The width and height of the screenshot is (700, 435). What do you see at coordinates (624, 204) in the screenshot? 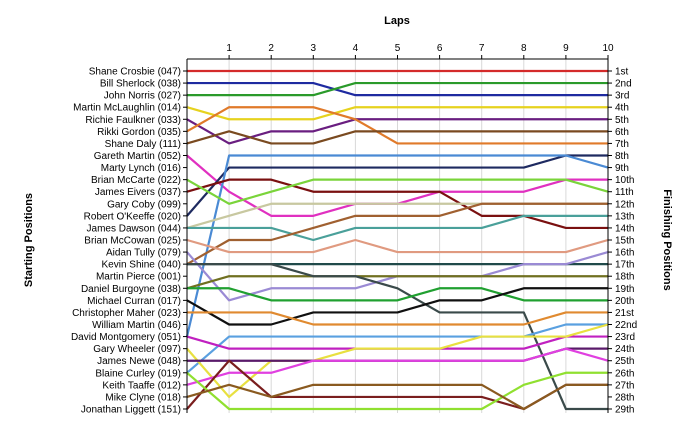
I see `finishing-label-12: 12th` at bounding box center [624, 204].